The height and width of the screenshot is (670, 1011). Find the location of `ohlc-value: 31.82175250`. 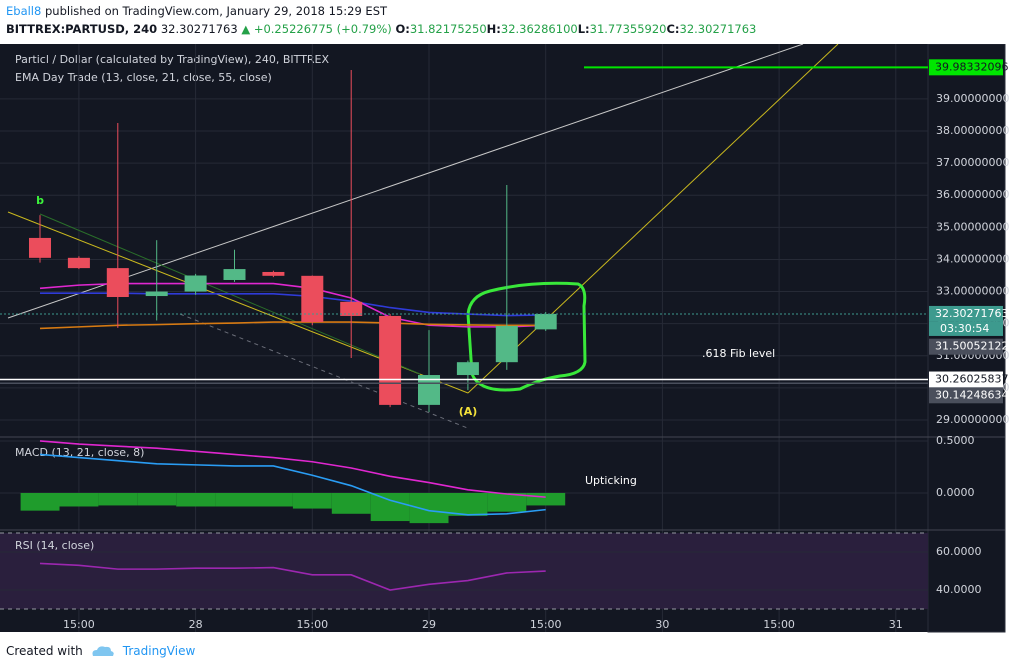

ohlc-value: 31.82175250 is located at coordinates (448, 29).